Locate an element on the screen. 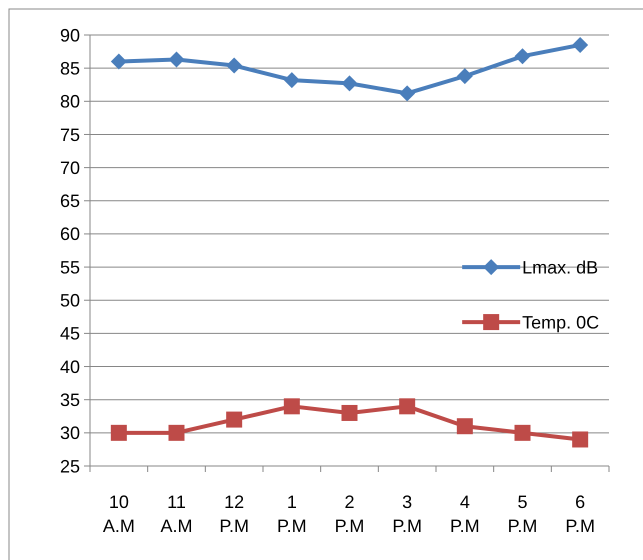 The height and width of the screenshot is (560, 643). legend-label: Lmax. dB is located at coordinates (560, 267).